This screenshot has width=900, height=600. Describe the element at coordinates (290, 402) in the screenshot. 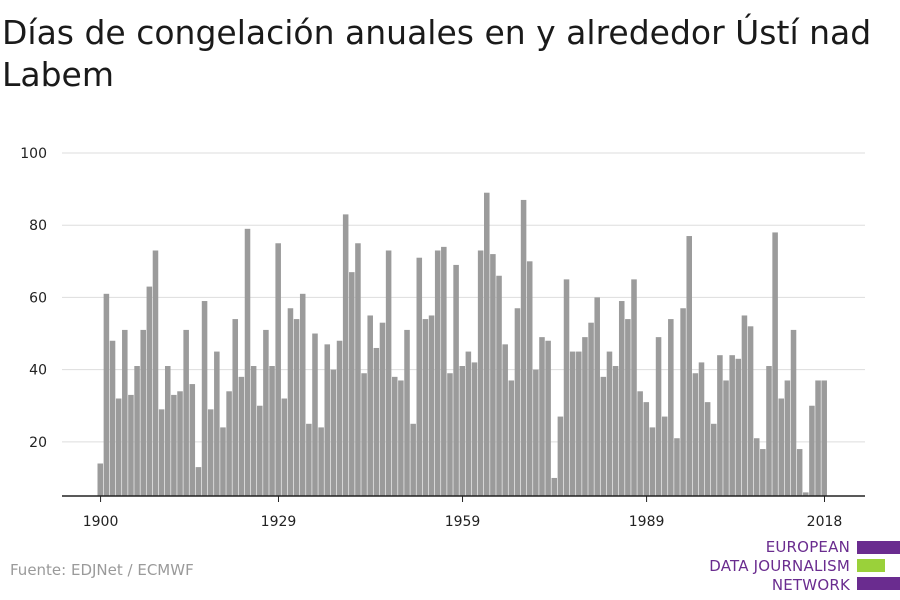

I see `bar-1931` at that location.